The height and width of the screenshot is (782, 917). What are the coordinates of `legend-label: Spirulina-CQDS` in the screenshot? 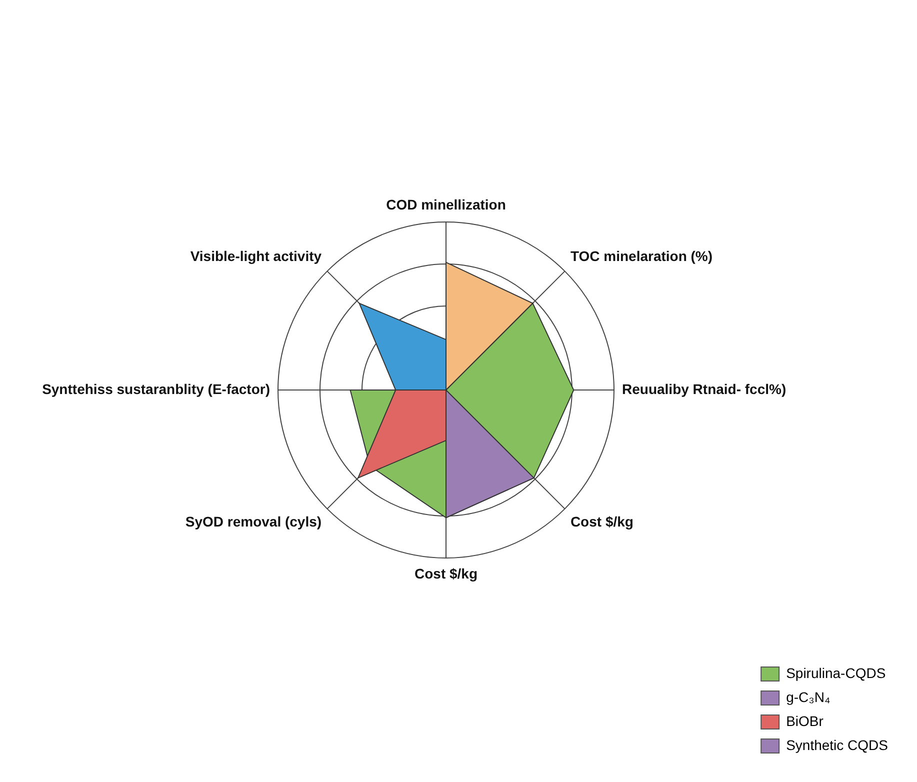 It's located at (836, 672).